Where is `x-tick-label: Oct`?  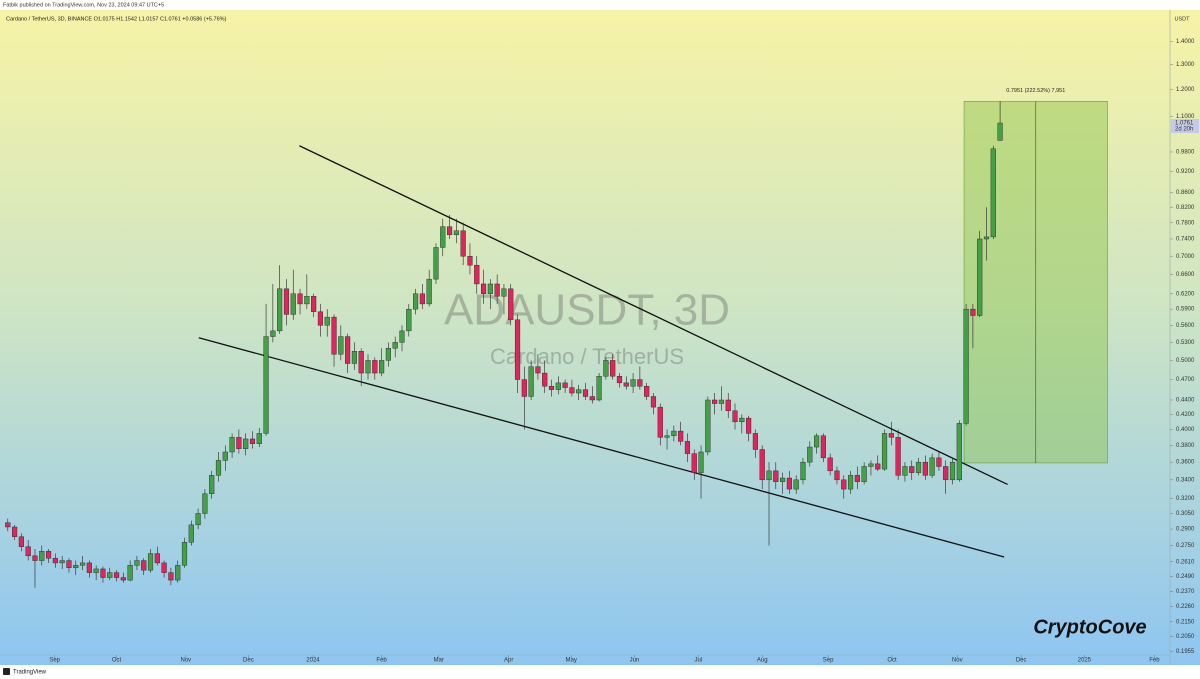
x-tick-label: Oct is located at coordinates (117, 661).